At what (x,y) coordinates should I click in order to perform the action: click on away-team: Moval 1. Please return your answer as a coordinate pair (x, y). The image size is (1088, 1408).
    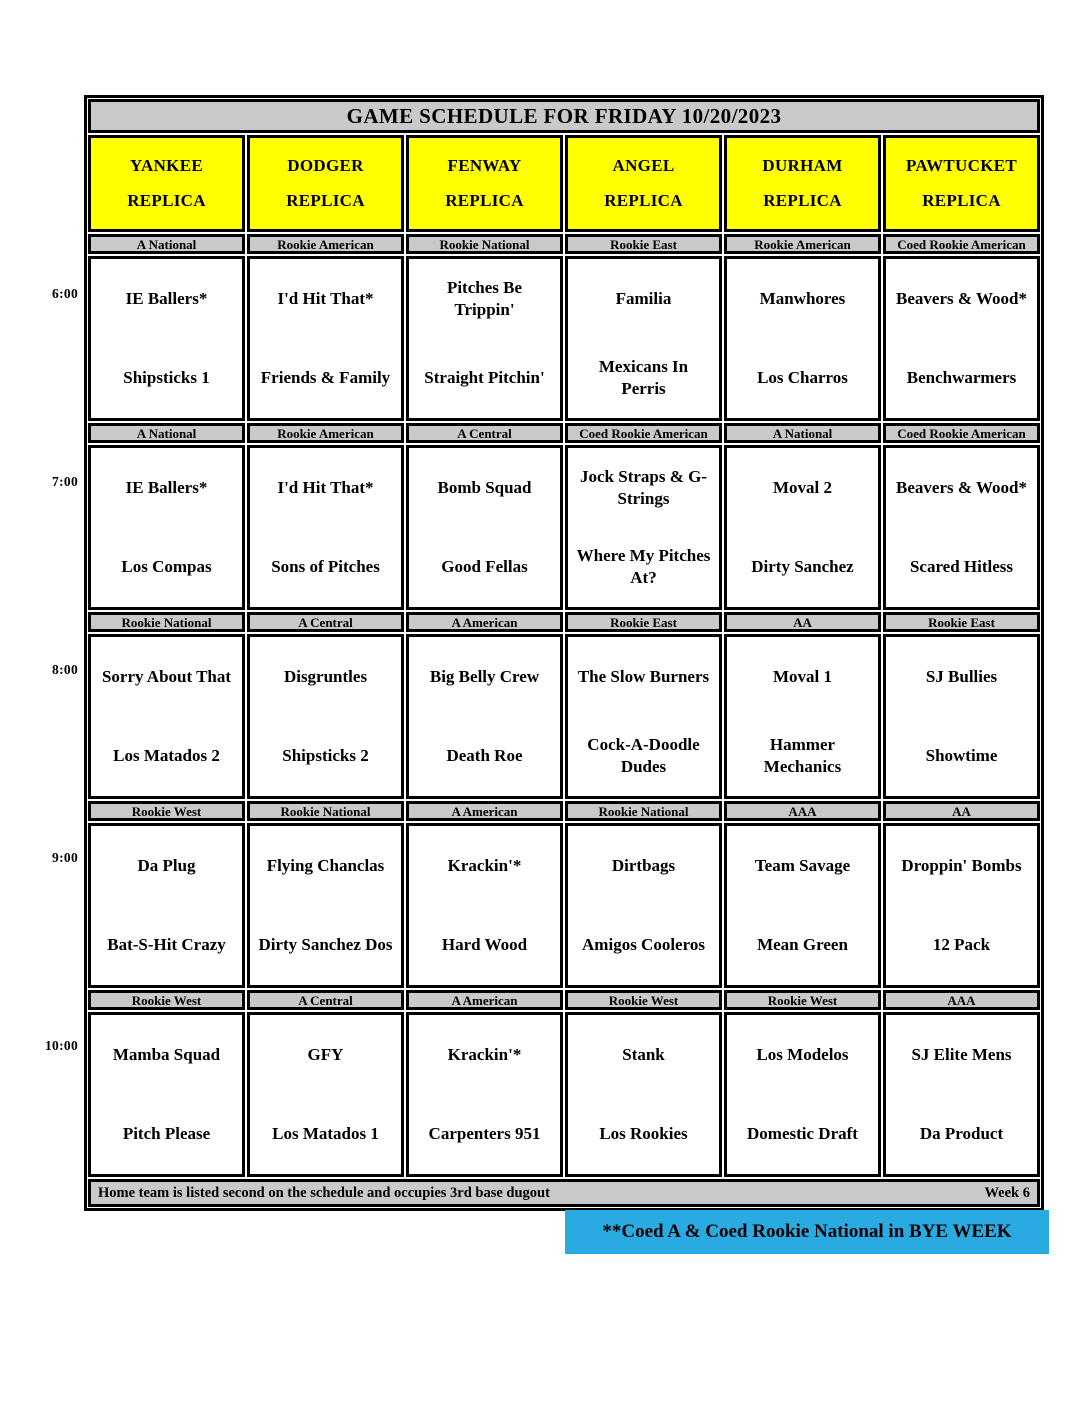
    Looking at the image, I should click on (802, 676).